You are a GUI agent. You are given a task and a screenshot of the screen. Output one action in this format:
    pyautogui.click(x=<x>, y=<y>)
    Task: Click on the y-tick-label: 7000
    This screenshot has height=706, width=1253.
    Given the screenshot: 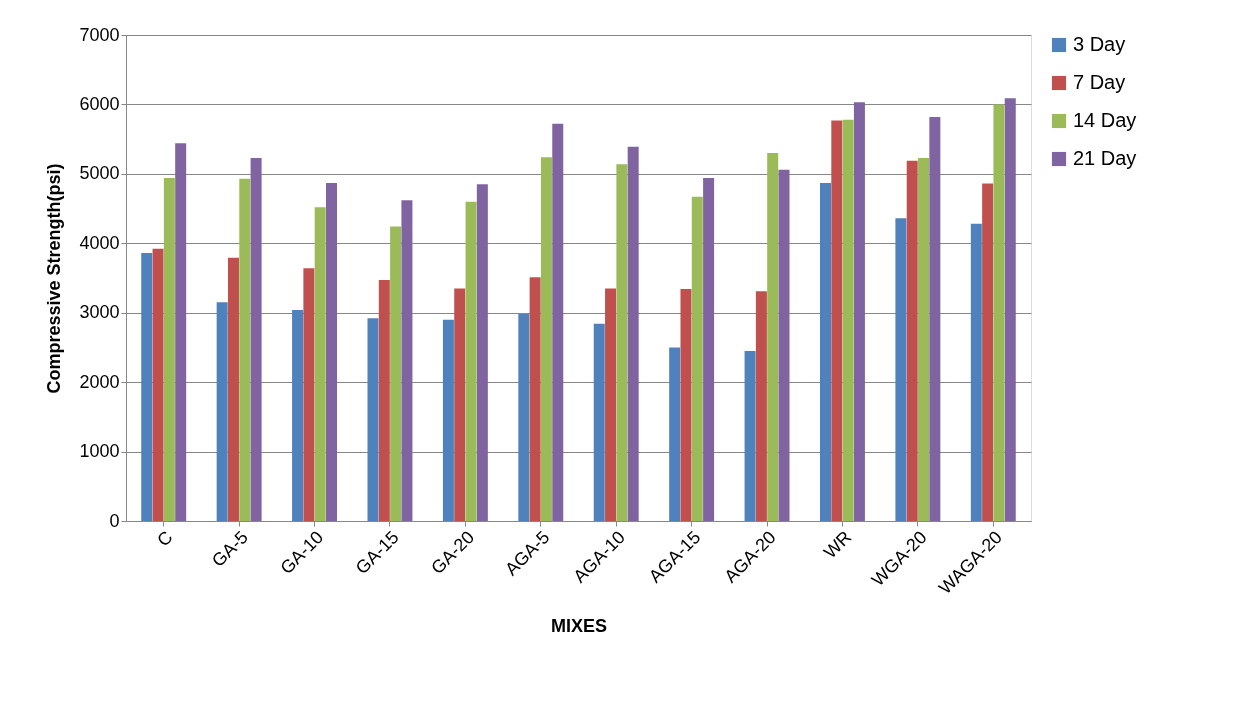 What is the action you would take?
    pyautogui.click(x=99, y=34)
    